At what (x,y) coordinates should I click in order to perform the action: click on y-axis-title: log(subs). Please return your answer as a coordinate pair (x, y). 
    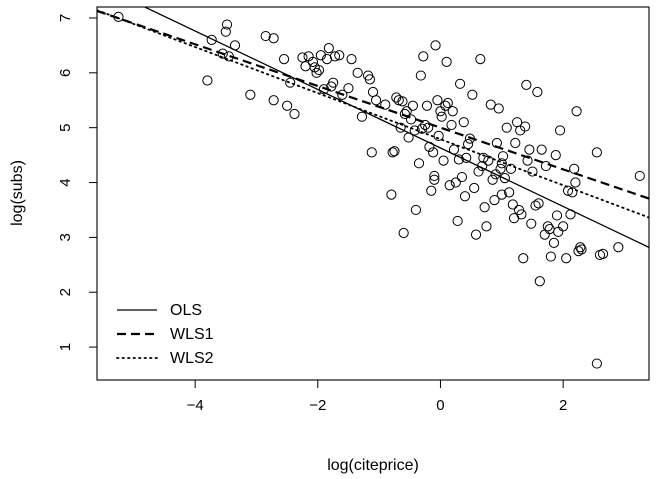
    Looking at the image, I should click on (17, 193).